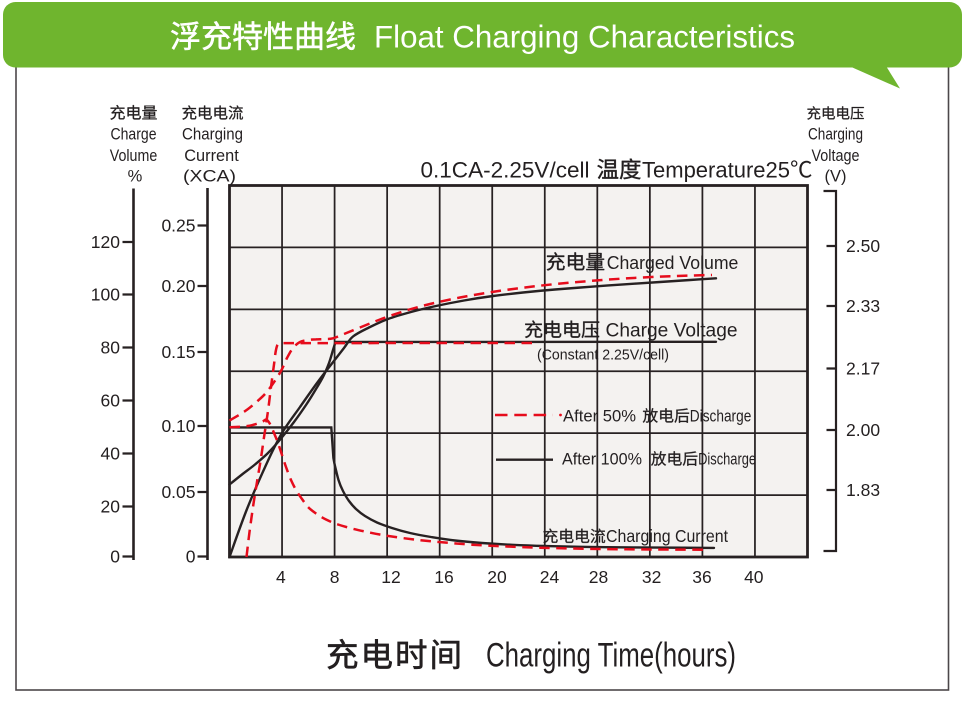 The height and width of the screenshot is (705, 965). I want to click on svg-text: 1.83, so click(863, 490).